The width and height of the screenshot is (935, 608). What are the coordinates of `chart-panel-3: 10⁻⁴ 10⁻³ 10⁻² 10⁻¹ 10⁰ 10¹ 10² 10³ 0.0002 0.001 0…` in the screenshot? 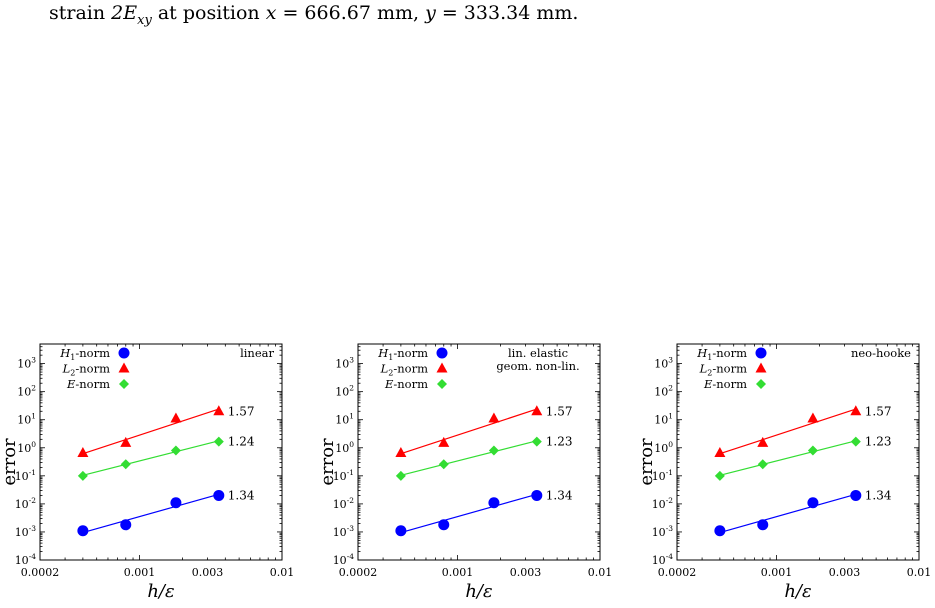 It's located at (783, 473).